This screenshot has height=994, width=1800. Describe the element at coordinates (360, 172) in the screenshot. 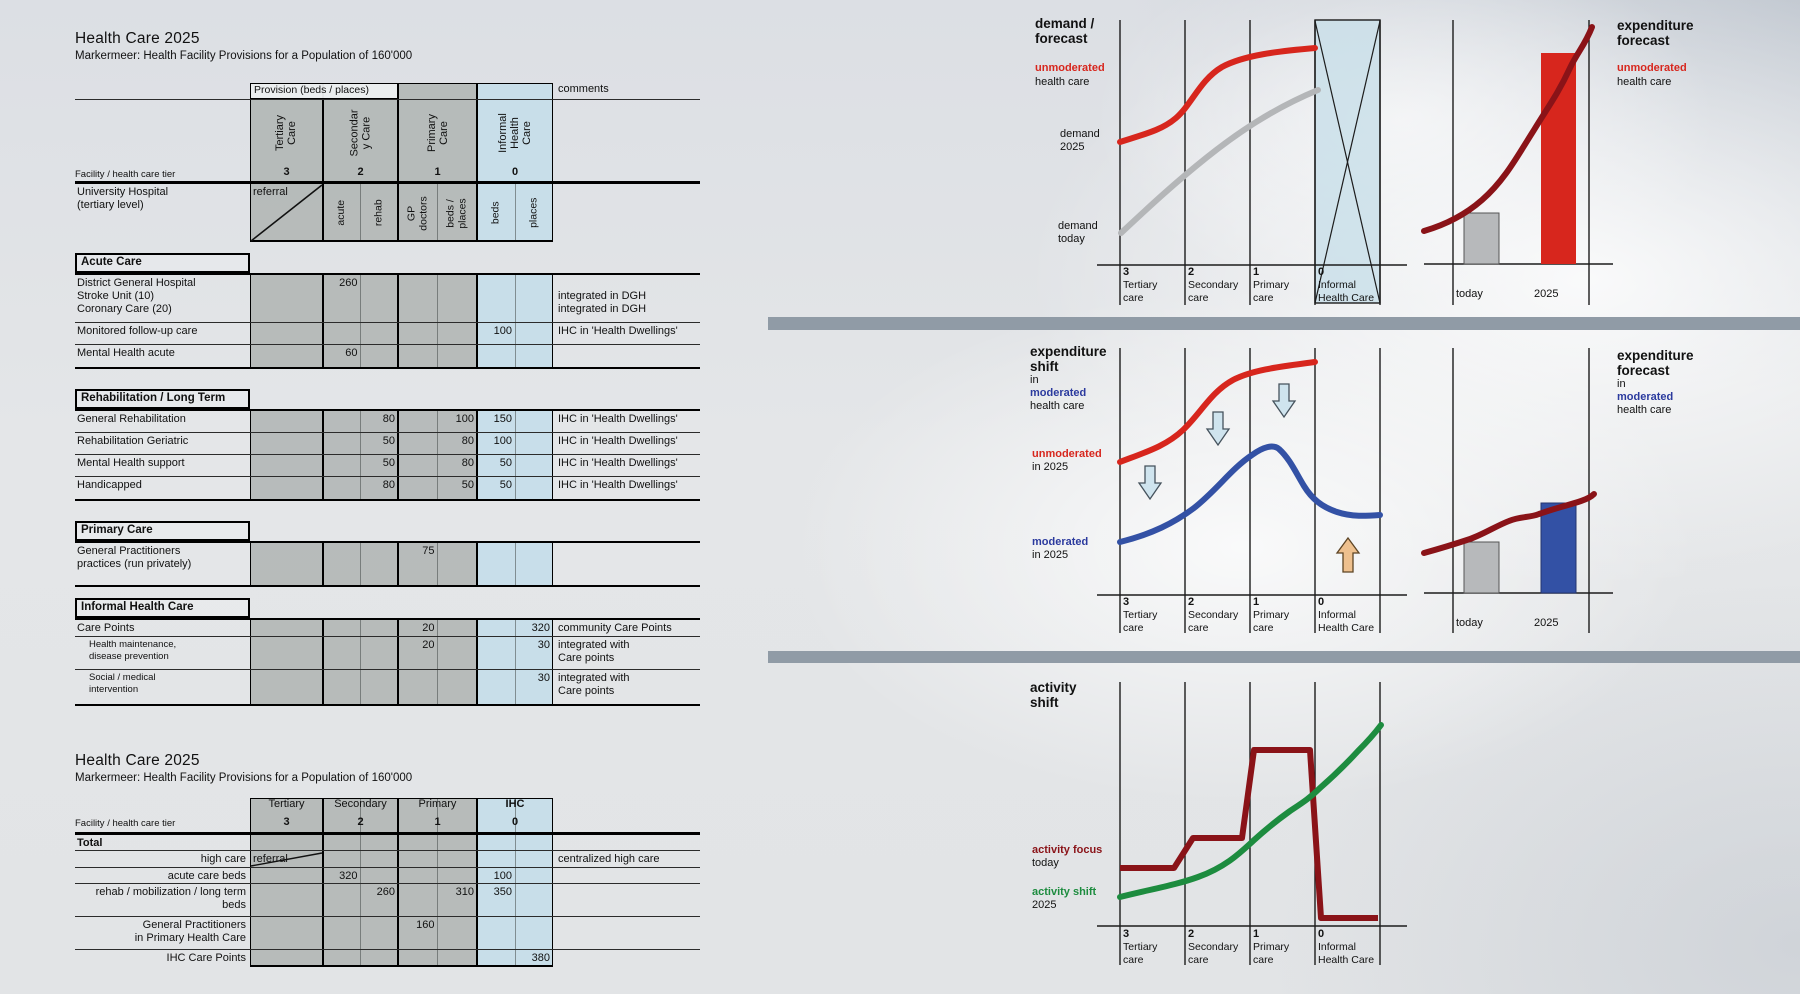

I see `tier-2: 2` at that location.